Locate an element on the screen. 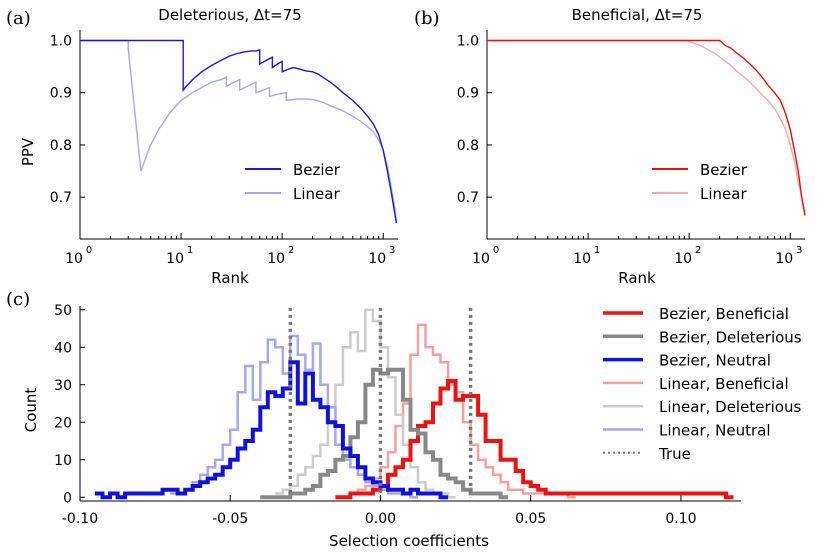  panel-a-title: Deleterious, Δt=75 is located at coordinates (229, 15).